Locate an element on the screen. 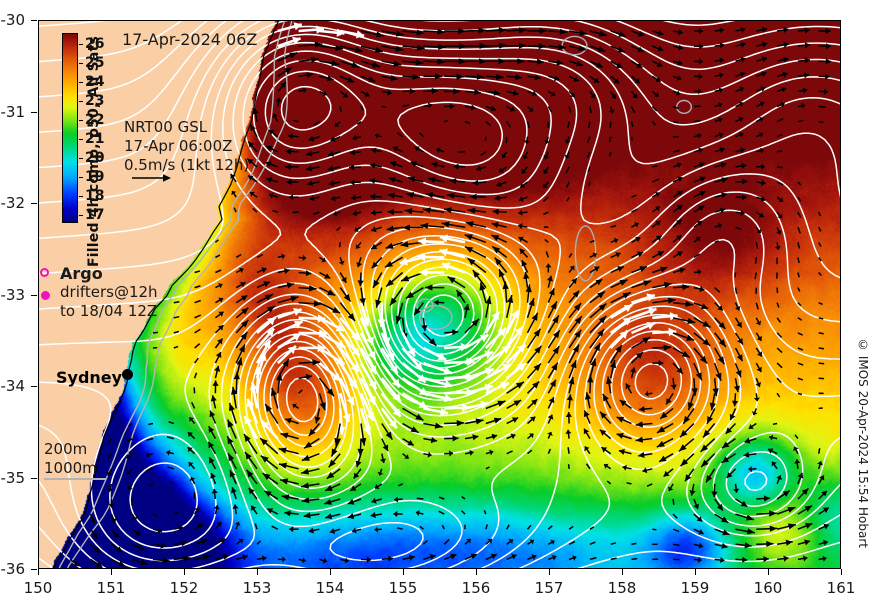 The height and width of the screenshot is (600, 880). y-axis-label: -30 is located at coordinates (13, 20).